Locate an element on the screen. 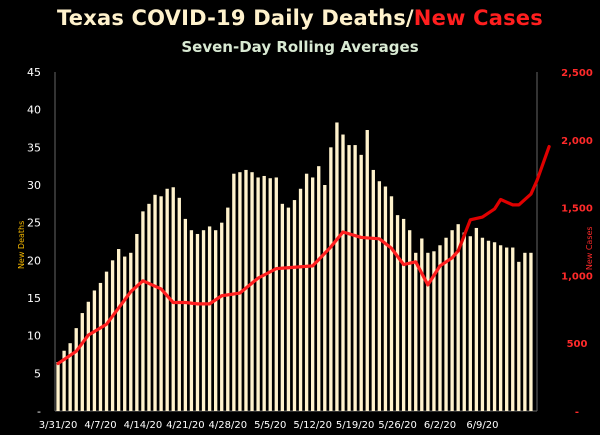  x-tick-label: 4/14/20 is located at coordinates (143, 425).